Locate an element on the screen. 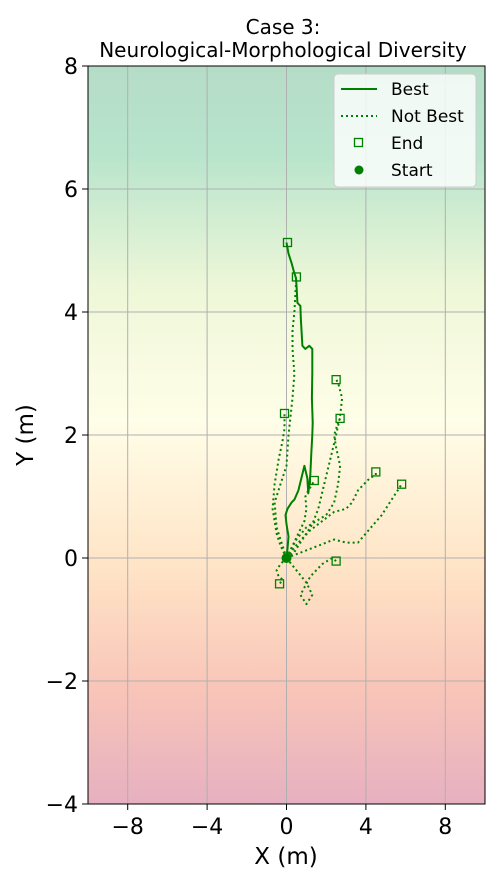 The image size is (500, 880). plot-area is located at coordinates (339, 421).